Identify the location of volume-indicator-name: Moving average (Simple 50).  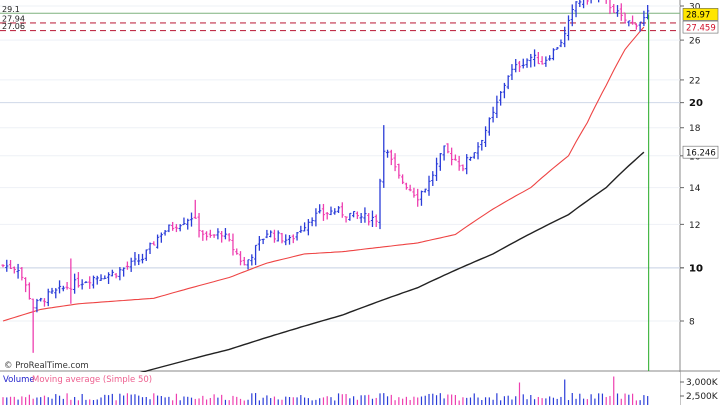
(92, 380).